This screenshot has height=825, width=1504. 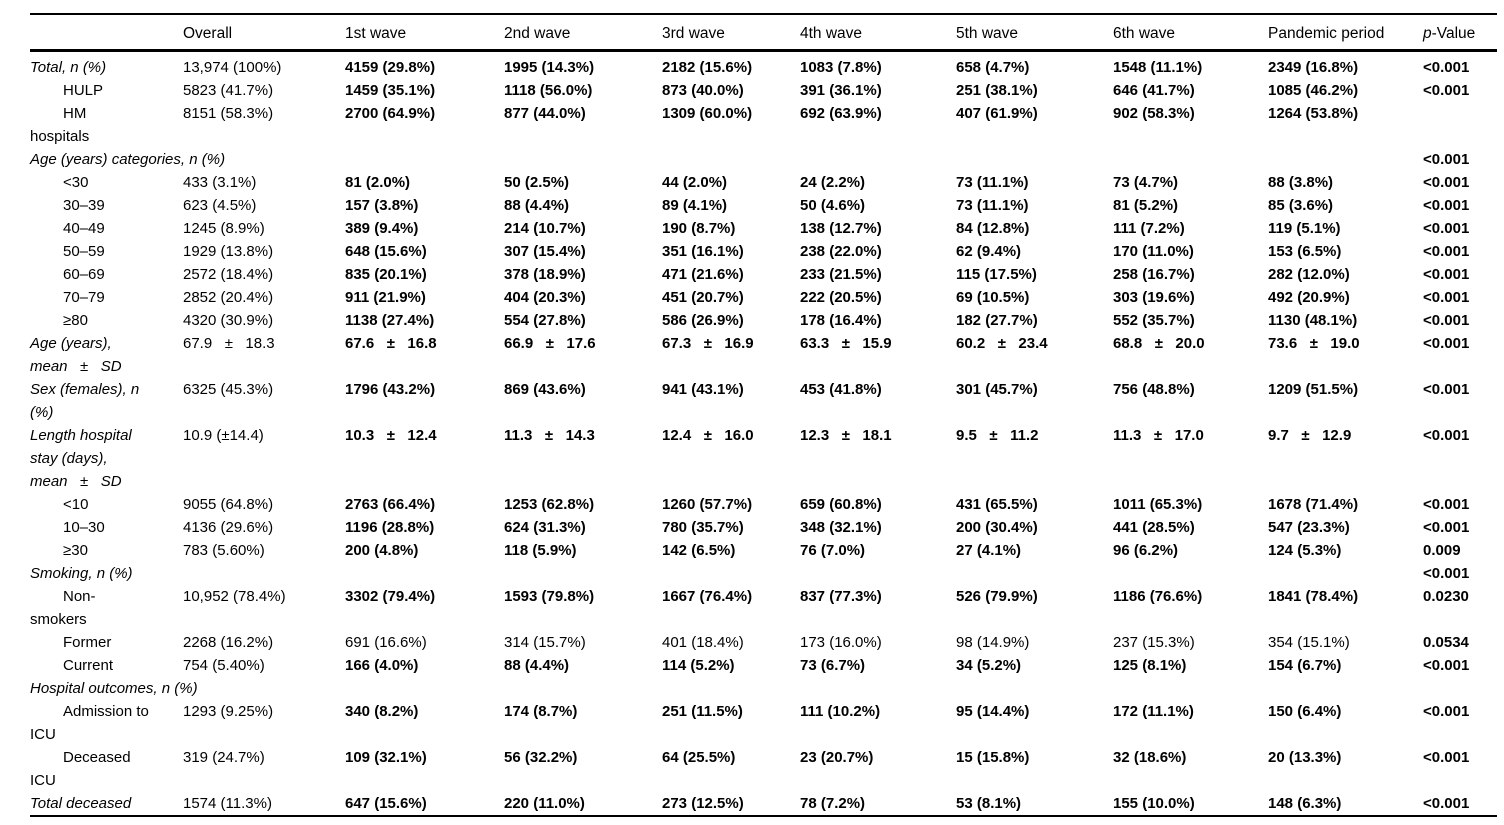 I want to click on row-label: Age (years), mean ± SD, so click(x=76, y=355).